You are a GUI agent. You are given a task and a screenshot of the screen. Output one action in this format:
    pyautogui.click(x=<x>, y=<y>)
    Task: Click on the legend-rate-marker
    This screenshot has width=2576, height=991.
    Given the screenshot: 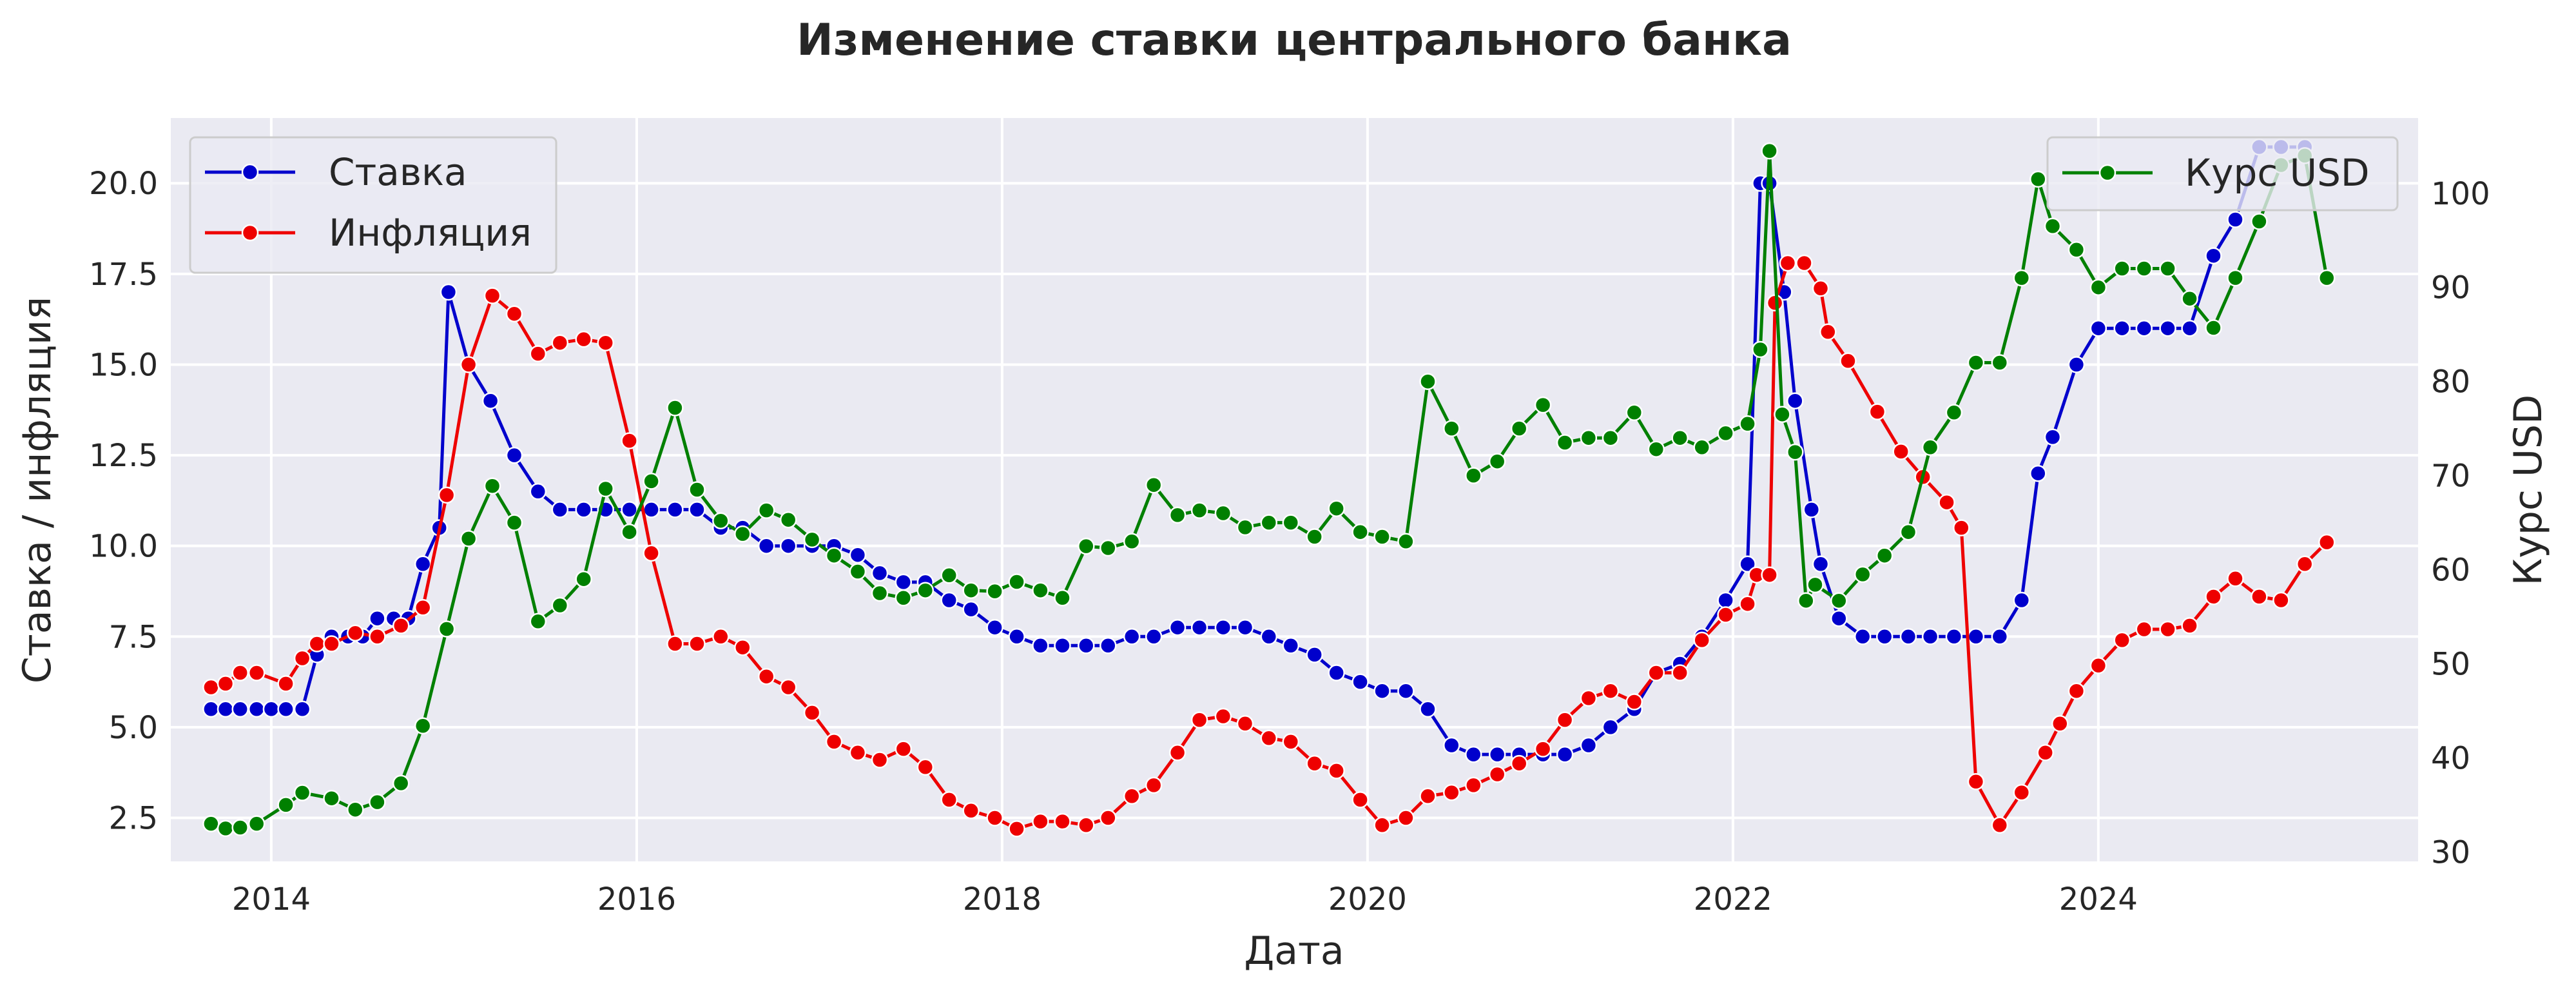 What is the action you would take?
    pyautogui.click(x=250, y=172)
    